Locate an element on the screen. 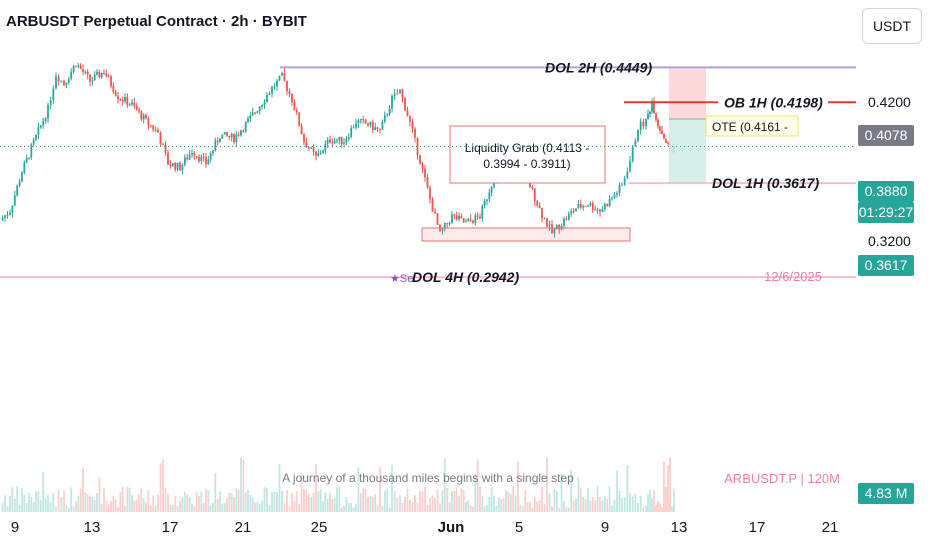  currency-selector: USDT is located at coordinates (892, 26).